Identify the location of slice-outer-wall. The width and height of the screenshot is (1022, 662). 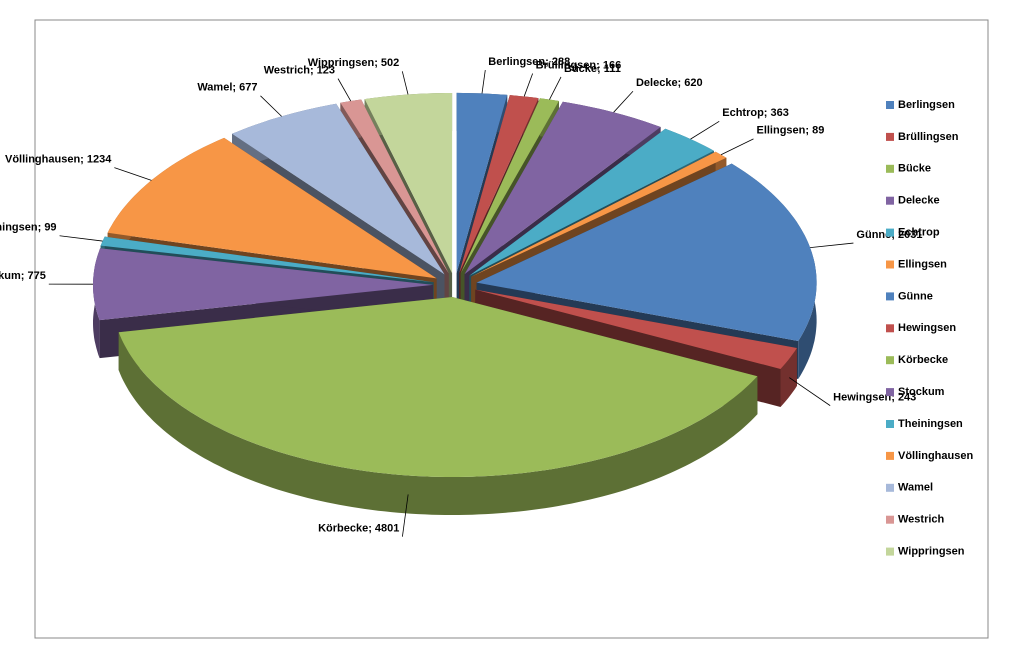
(788, 377).